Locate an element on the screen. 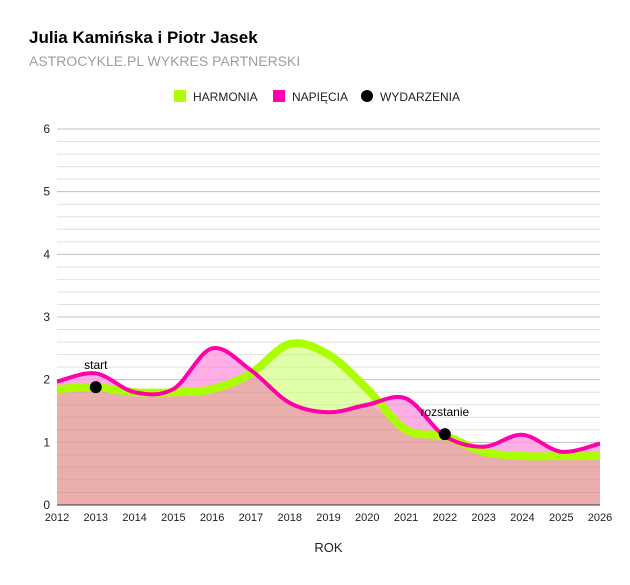  x-tick-label: 2025 is located at coordinates (561, 518).